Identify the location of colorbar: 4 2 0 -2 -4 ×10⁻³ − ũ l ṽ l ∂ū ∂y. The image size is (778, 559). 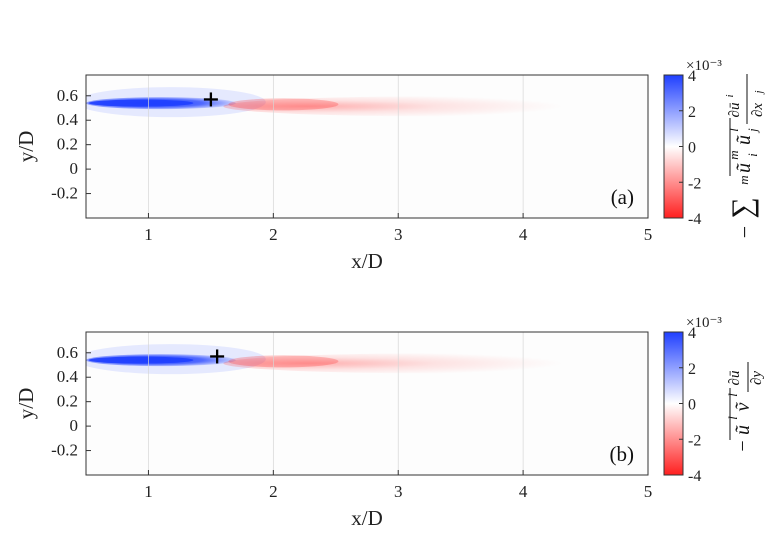
(714, 400).